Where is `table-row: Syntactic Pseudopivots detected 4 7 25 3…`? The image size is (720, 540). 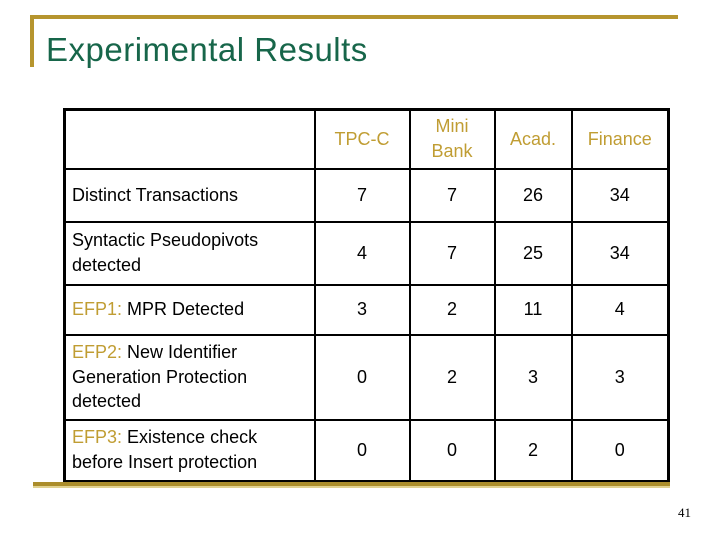 table-row: Syntactic Pseudopivots detected 4 7 25 3… is located at coordinates (366, 253).